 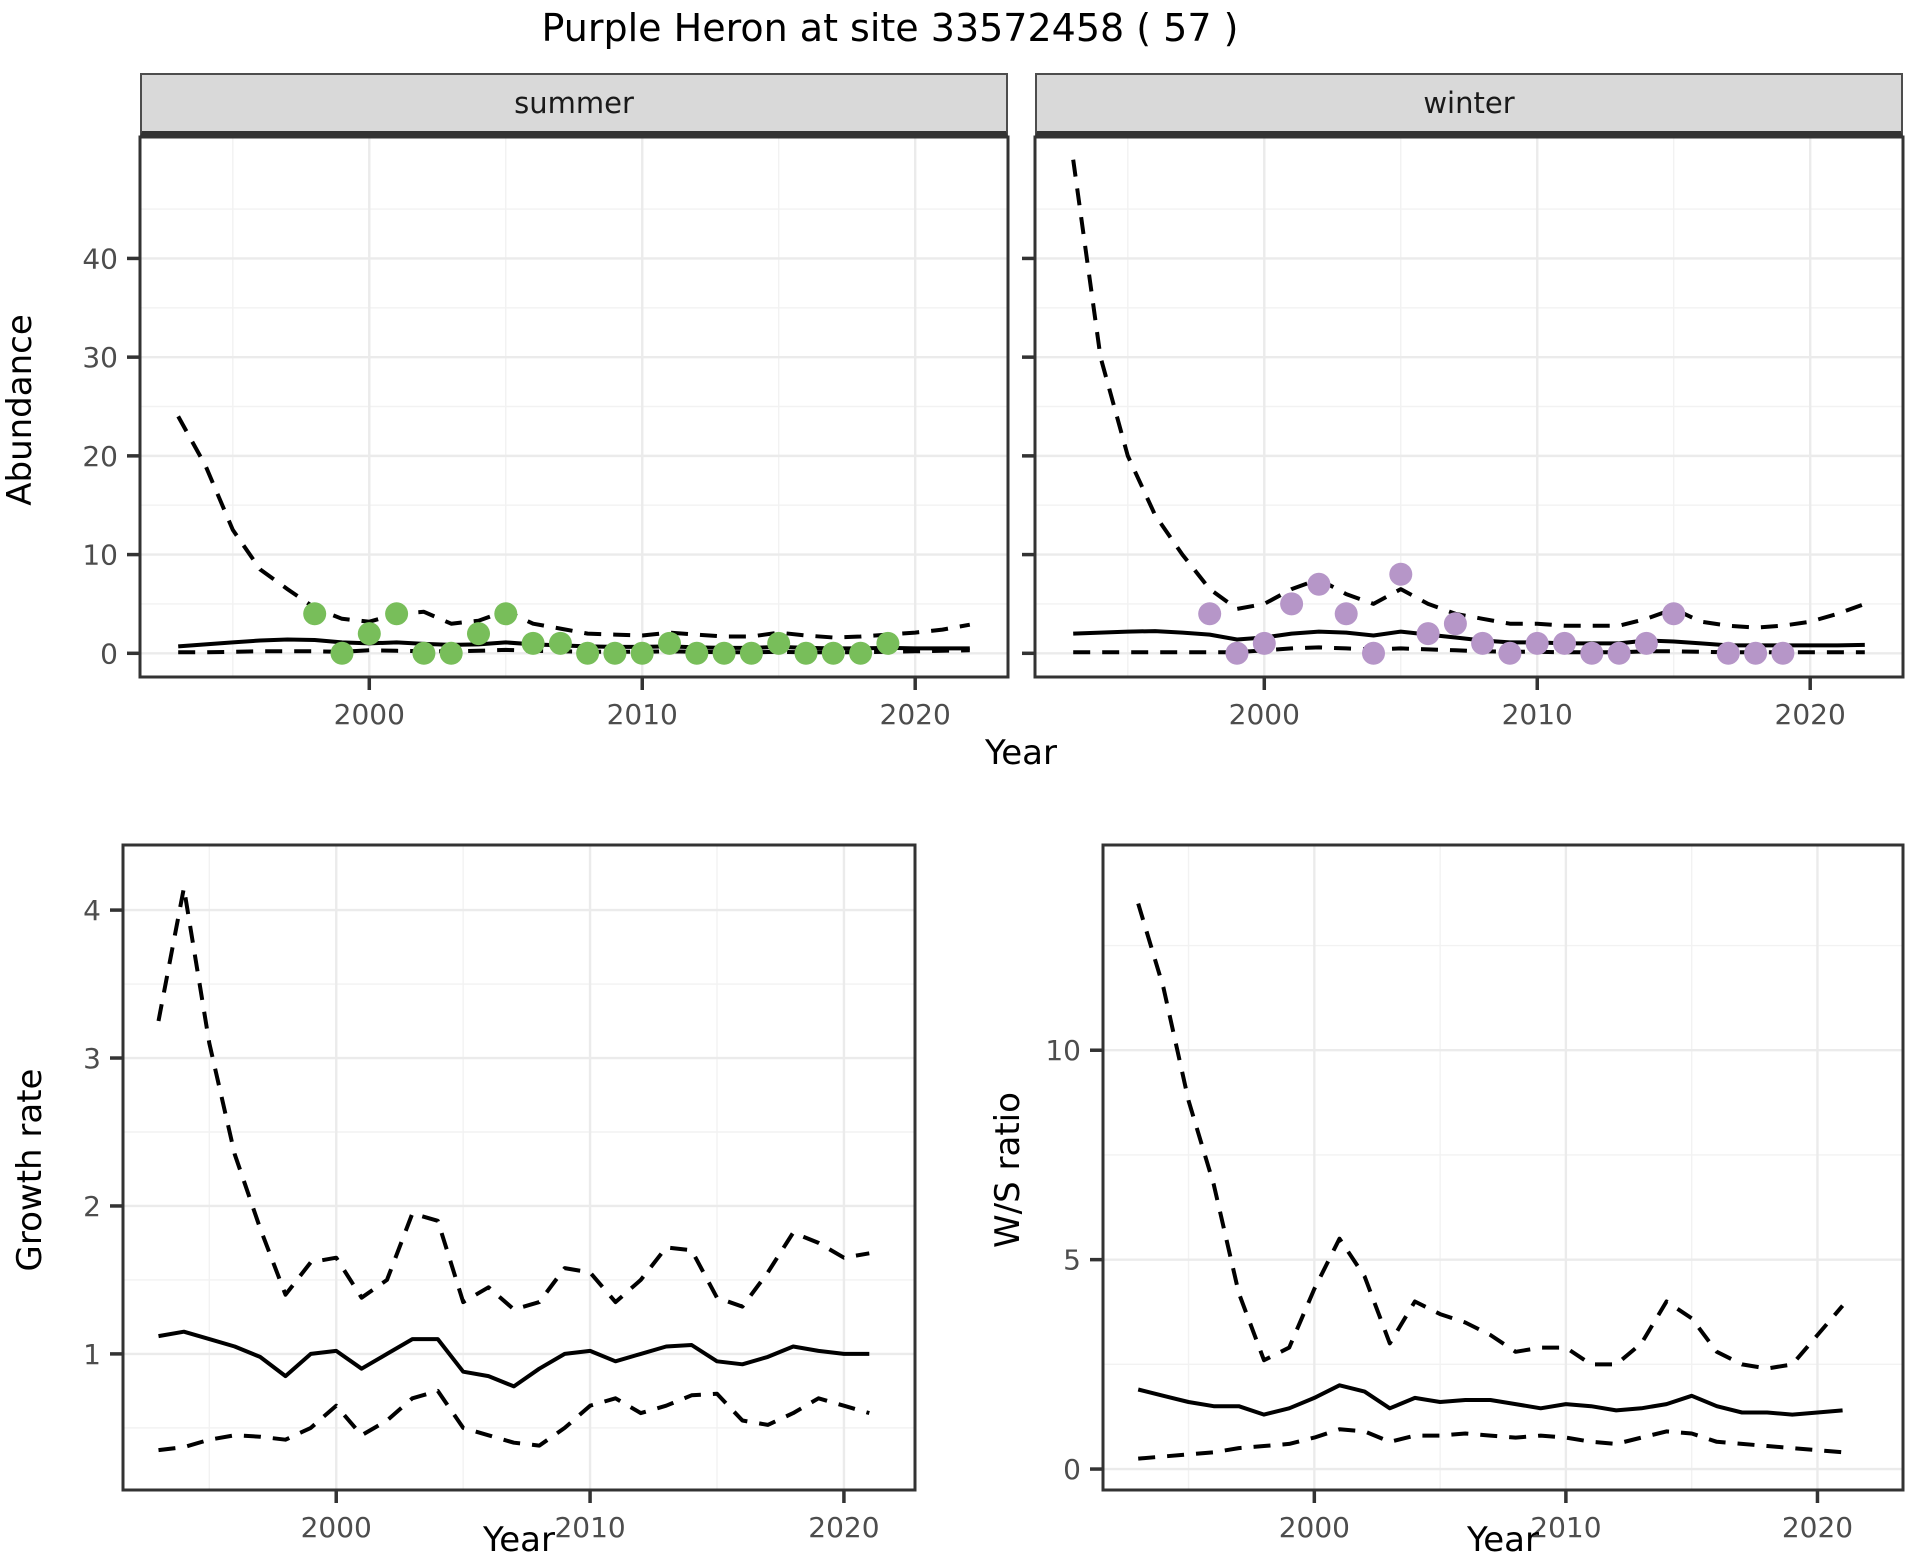 I want to click on point-summer-2005, so click(x=506, y=614).